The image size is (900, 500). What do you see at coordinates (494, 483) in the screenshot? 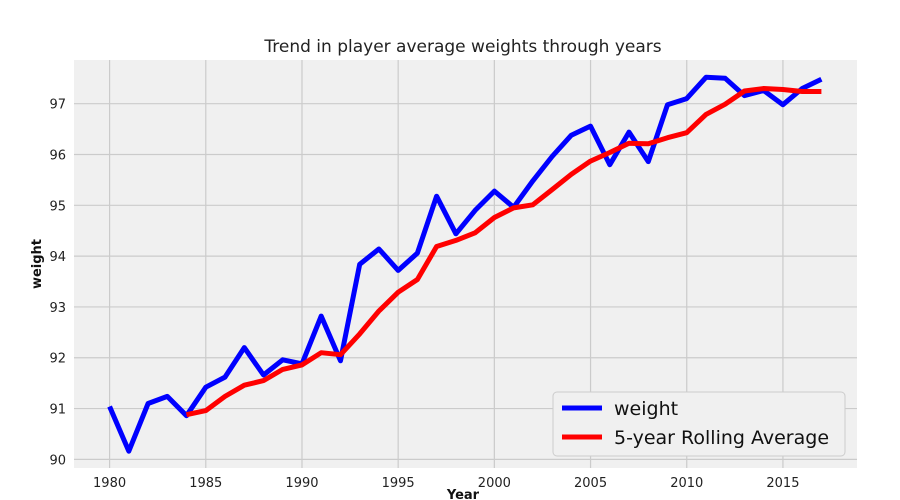
I see `x-tick-label: 2000` at bounding box center [494, 483].